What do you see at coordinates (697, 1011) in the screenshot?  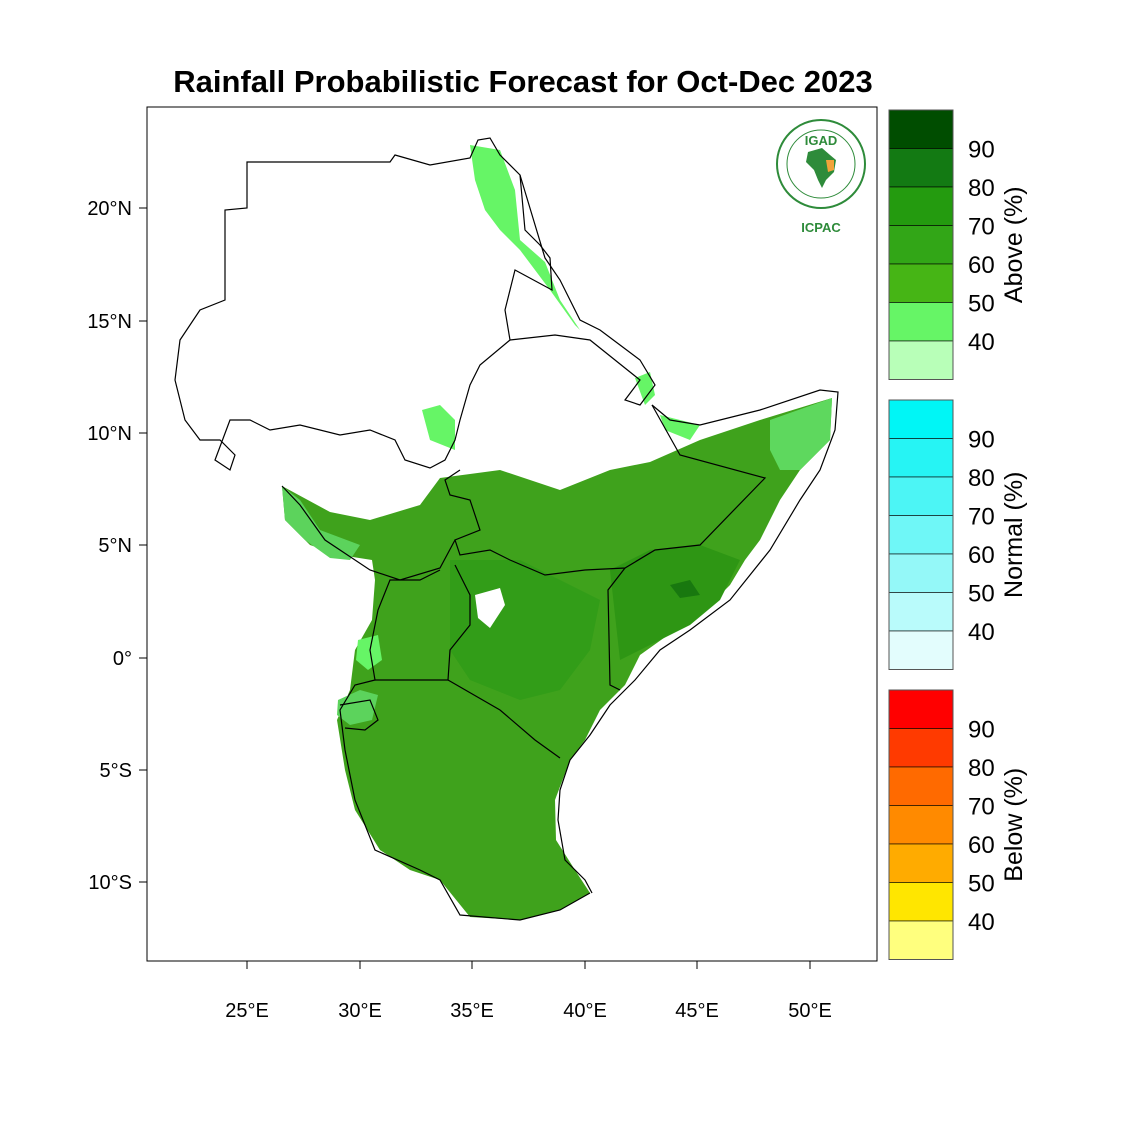 I see `lon-tick-label: 45°E` at bounding box center [697, 1011].